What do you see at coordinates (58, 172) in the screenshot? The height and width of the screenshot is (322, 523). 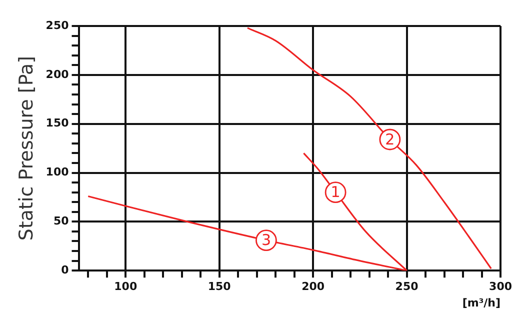 I see `y-tick-label: 100` at bounding box center [58, 172].